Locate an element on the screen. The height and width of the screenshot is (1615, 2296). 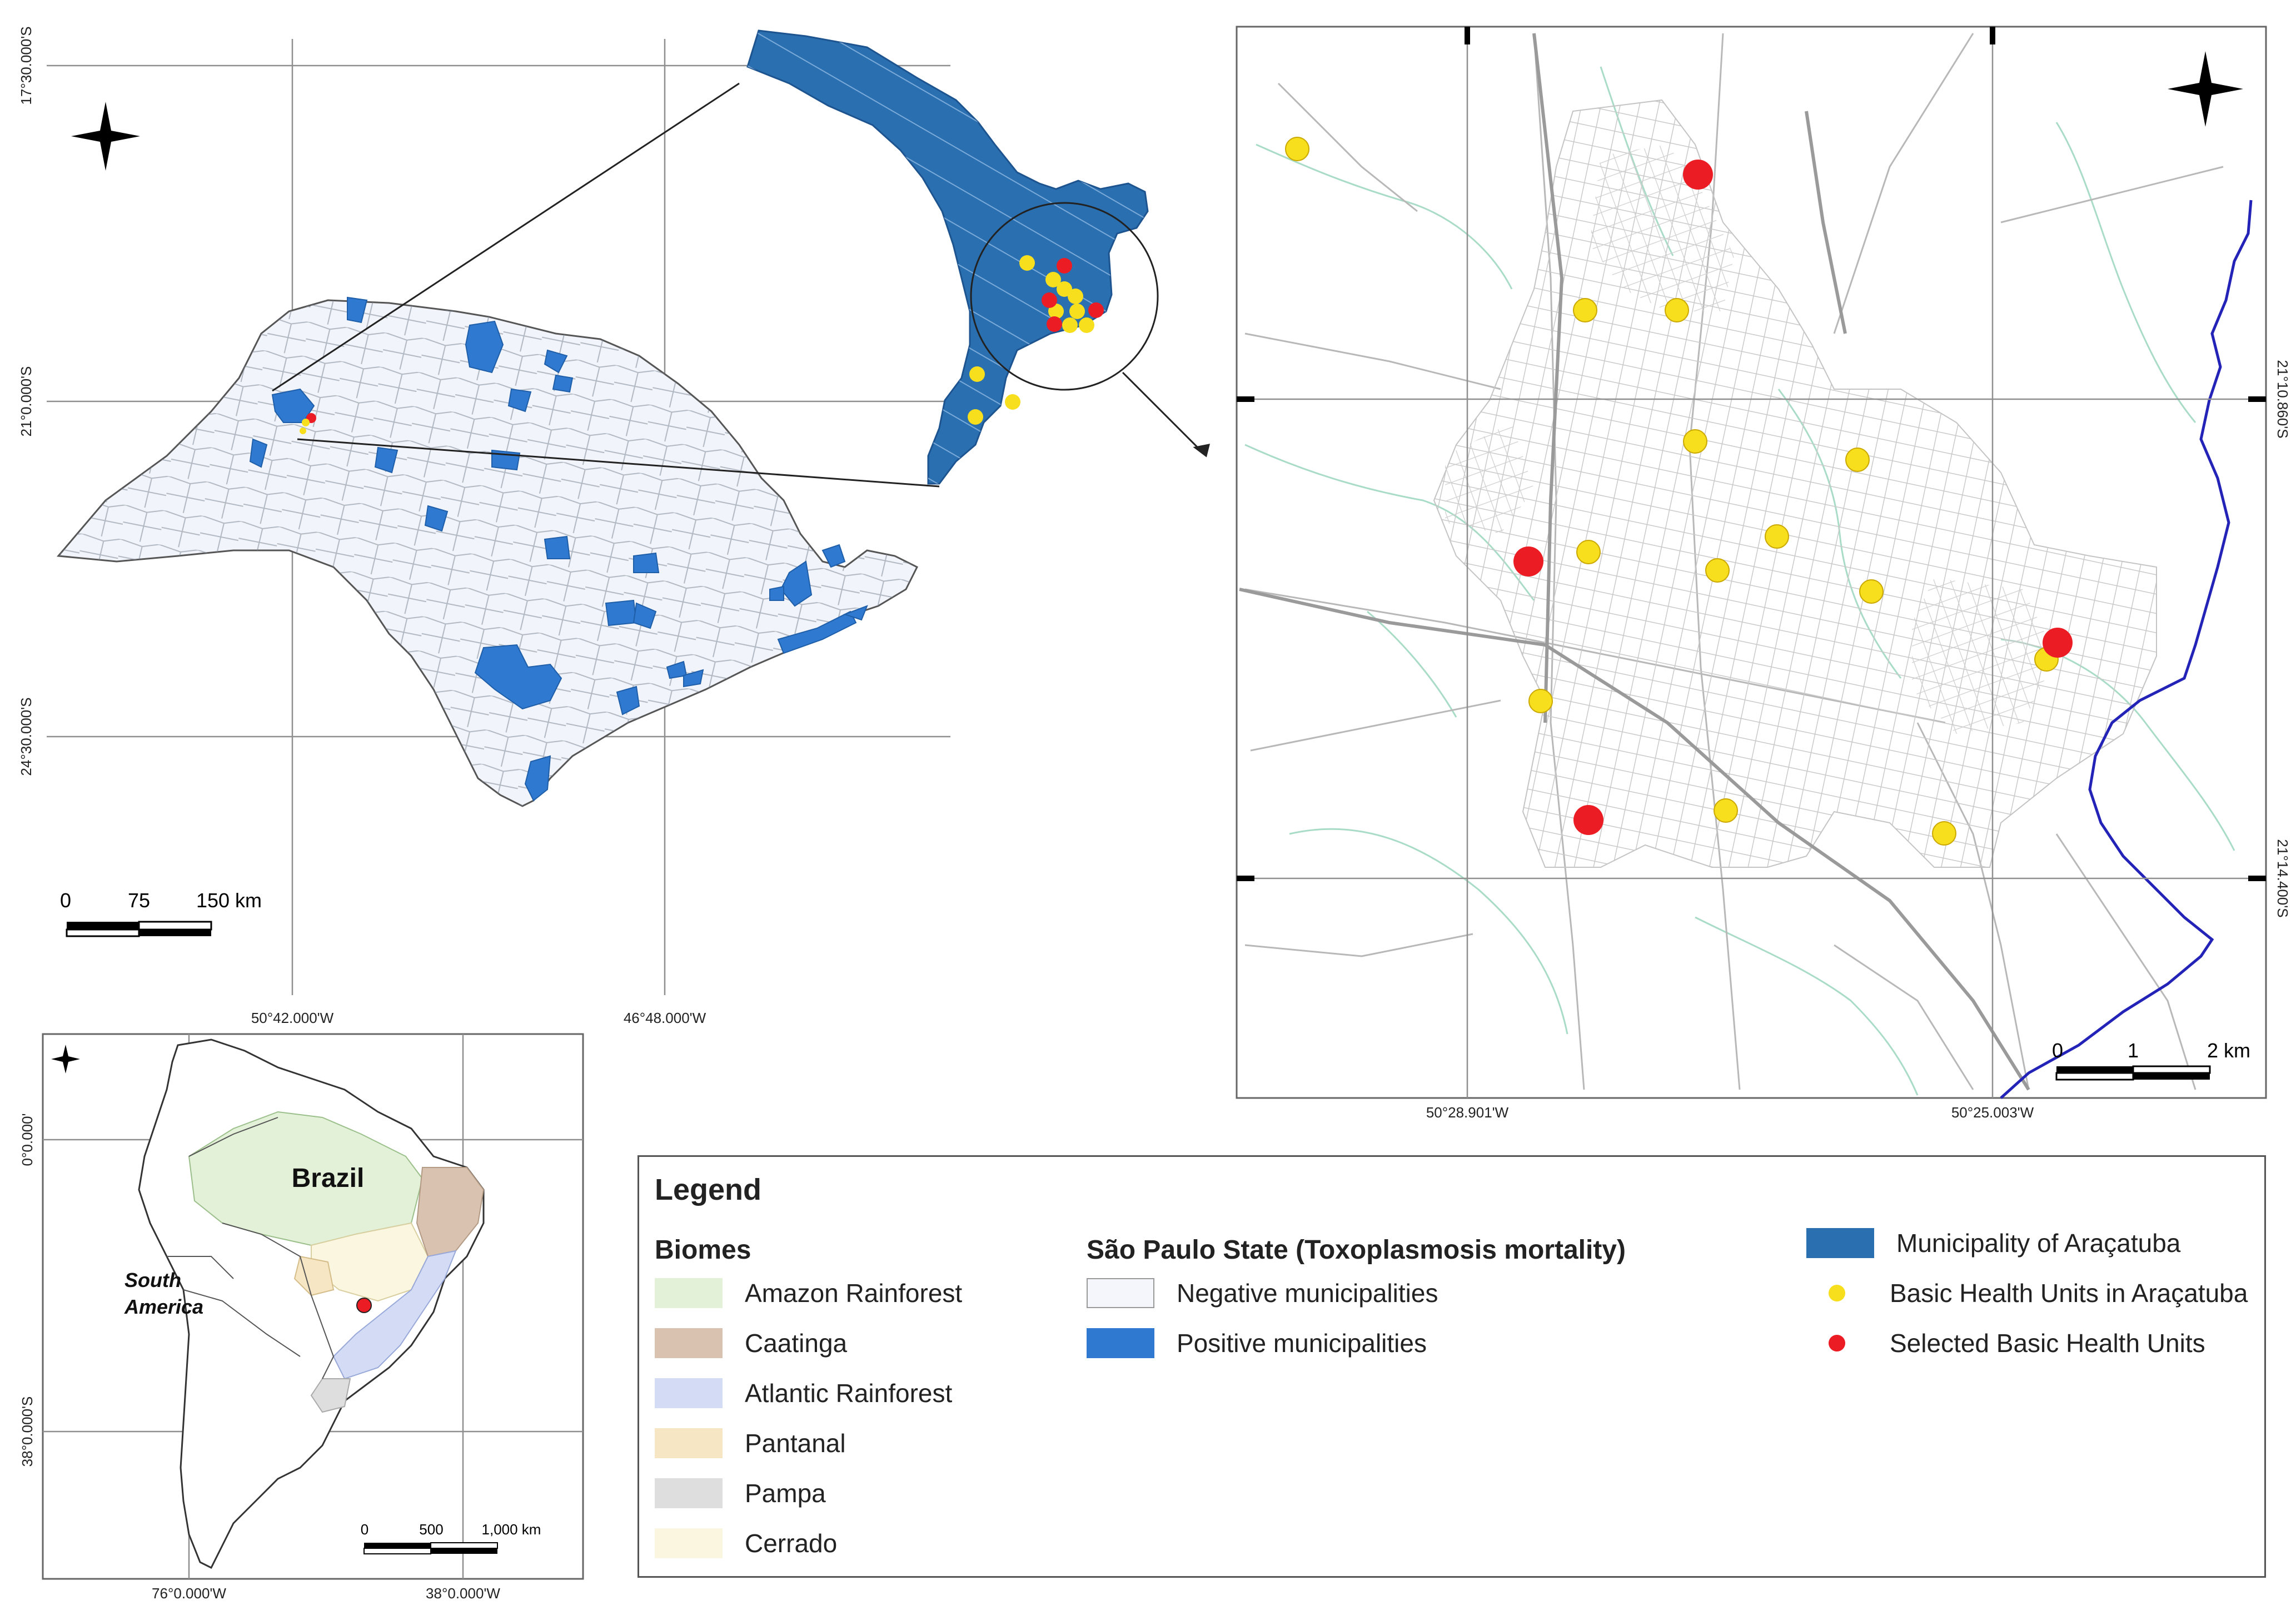
sa-scale-tick: 1,000 km is located at coordinates (511, 1529).